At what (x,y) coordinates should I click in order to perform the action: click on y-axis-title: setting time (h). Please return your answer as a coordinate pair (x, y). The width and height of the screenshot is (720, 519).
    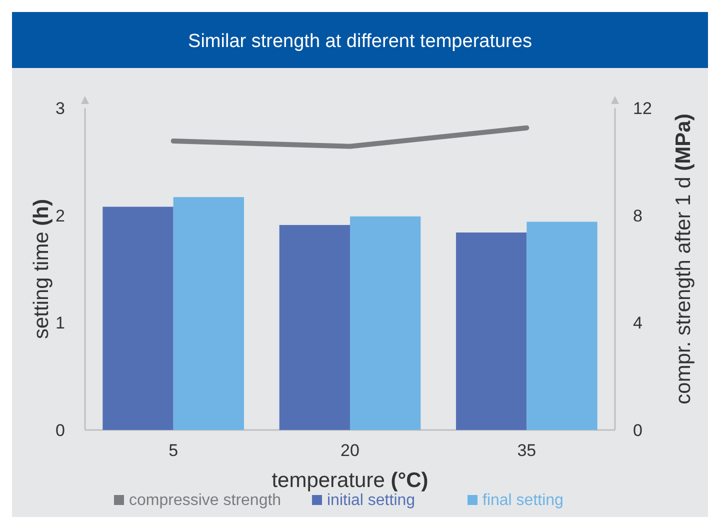
    Looking at the image, I should click on (41, 269).